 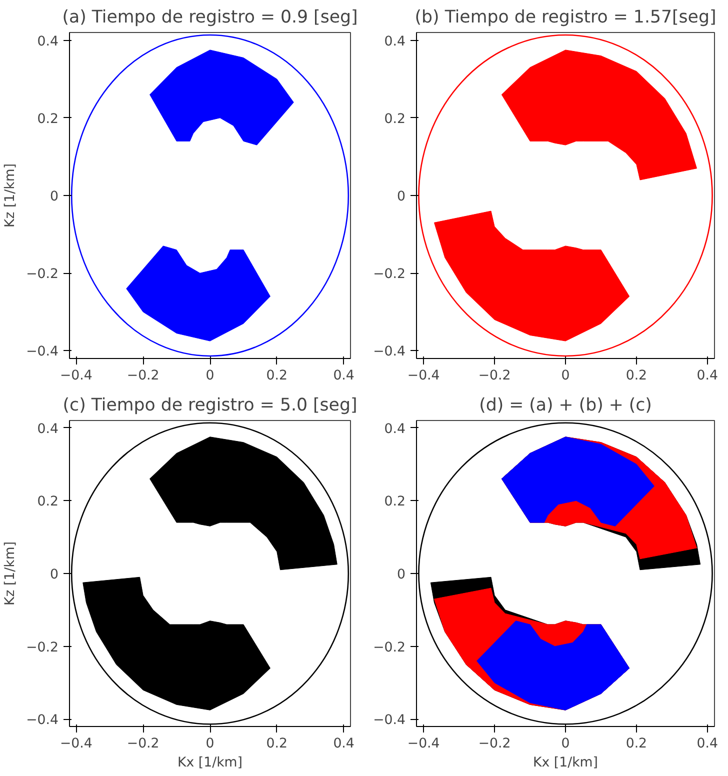 I want to click on chart-title: (a) Tiempo de registro = 0.9 [seg], so click(x=210, y=18).